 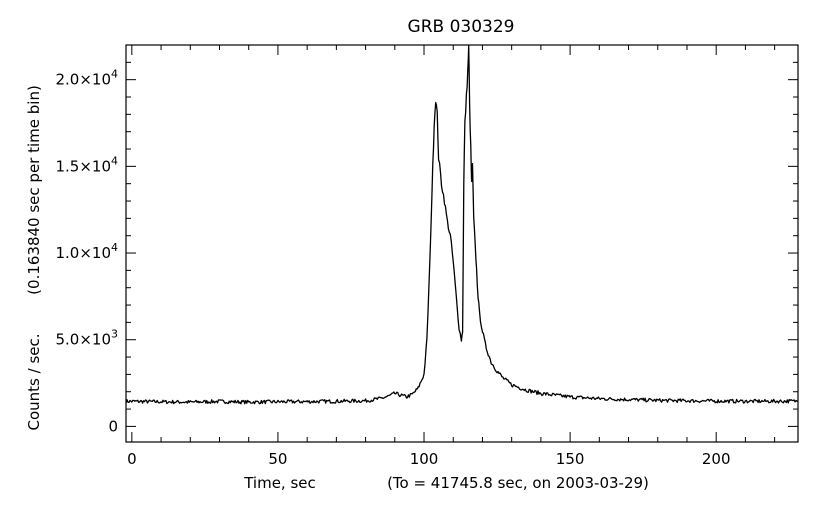 I want to click on x-tick-label: 50, so click(x=277, y=459).